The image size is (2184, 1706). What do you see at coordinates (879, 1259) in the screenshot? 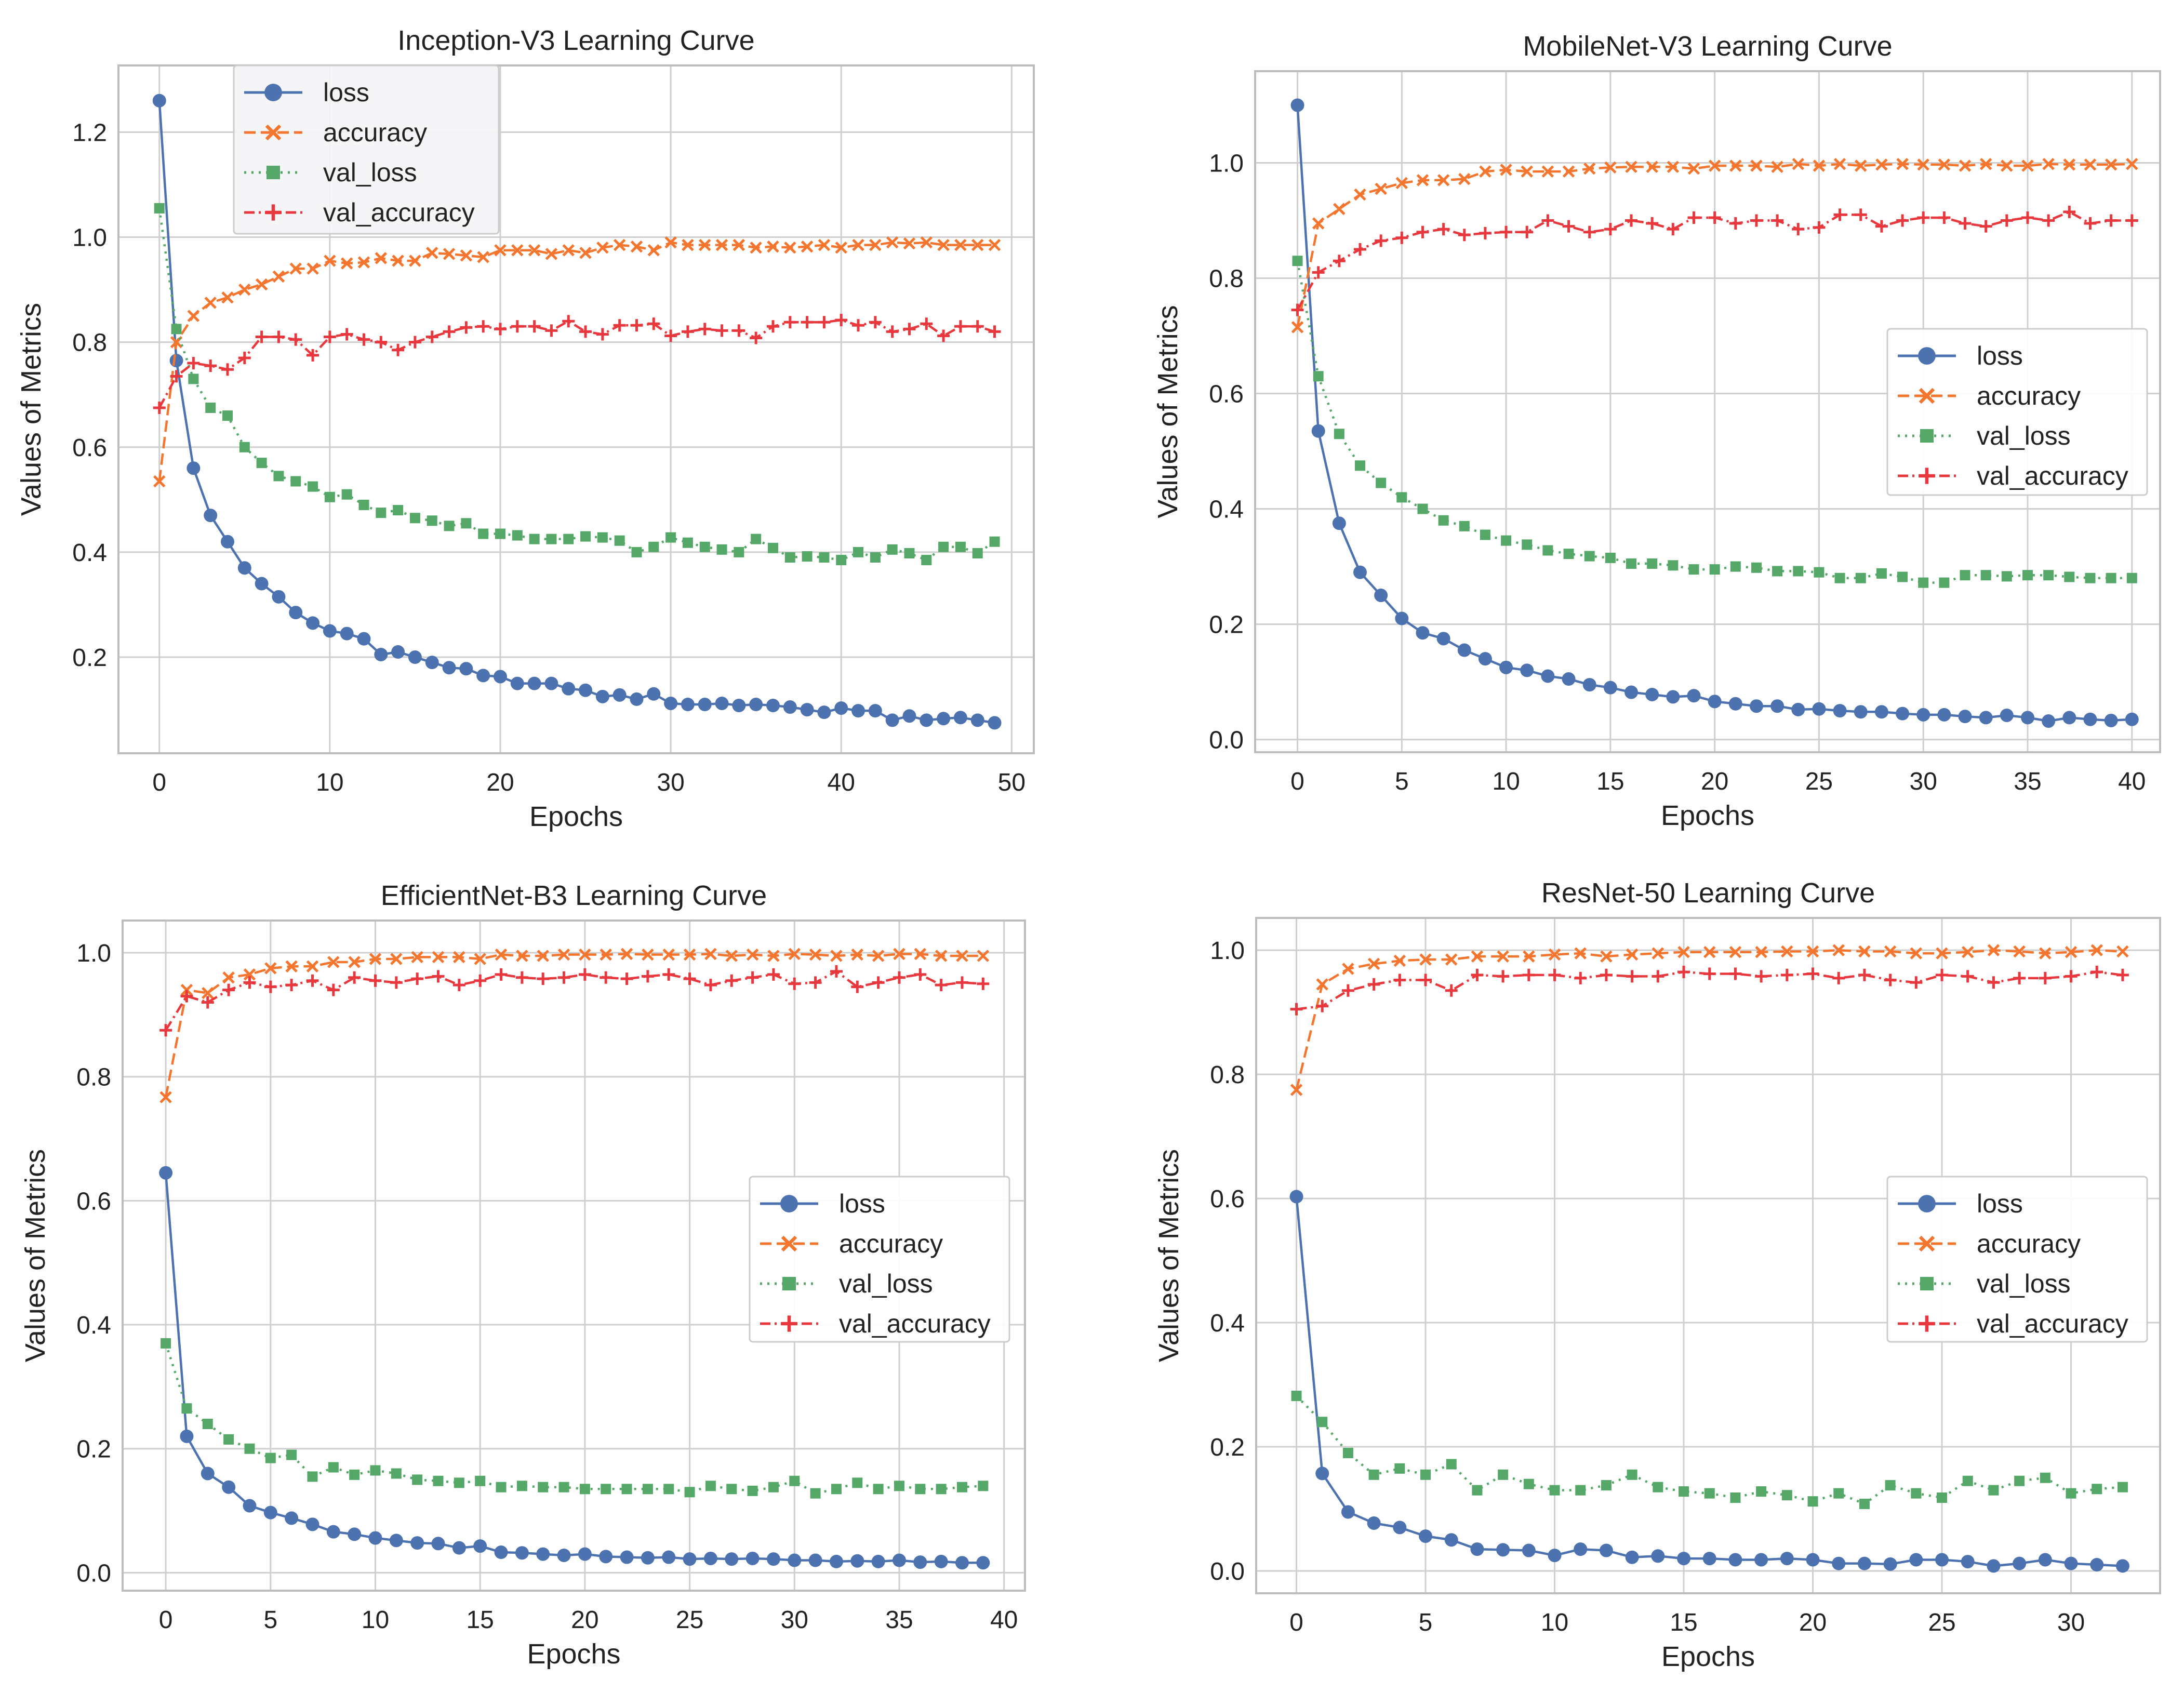
I see `legend-box` at bounding box center [879, 1259].